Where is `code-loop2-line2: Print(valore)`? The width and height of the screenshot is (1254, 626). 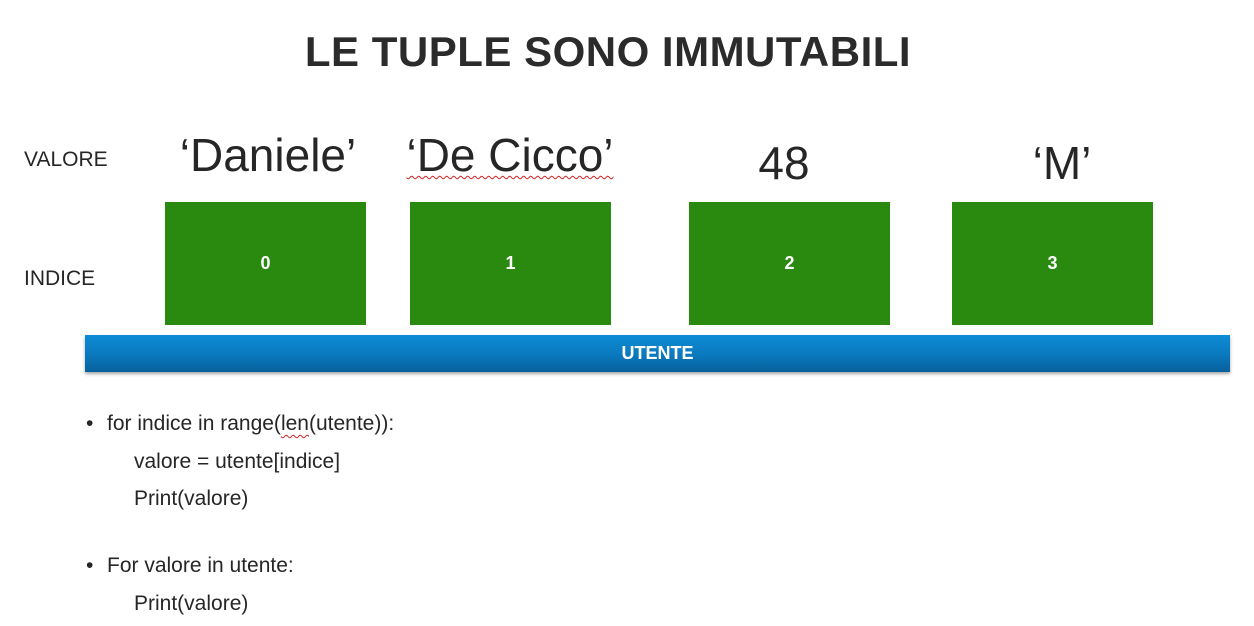 code-loop2-line2: Print(valore) is located at coordinates (191, 603).